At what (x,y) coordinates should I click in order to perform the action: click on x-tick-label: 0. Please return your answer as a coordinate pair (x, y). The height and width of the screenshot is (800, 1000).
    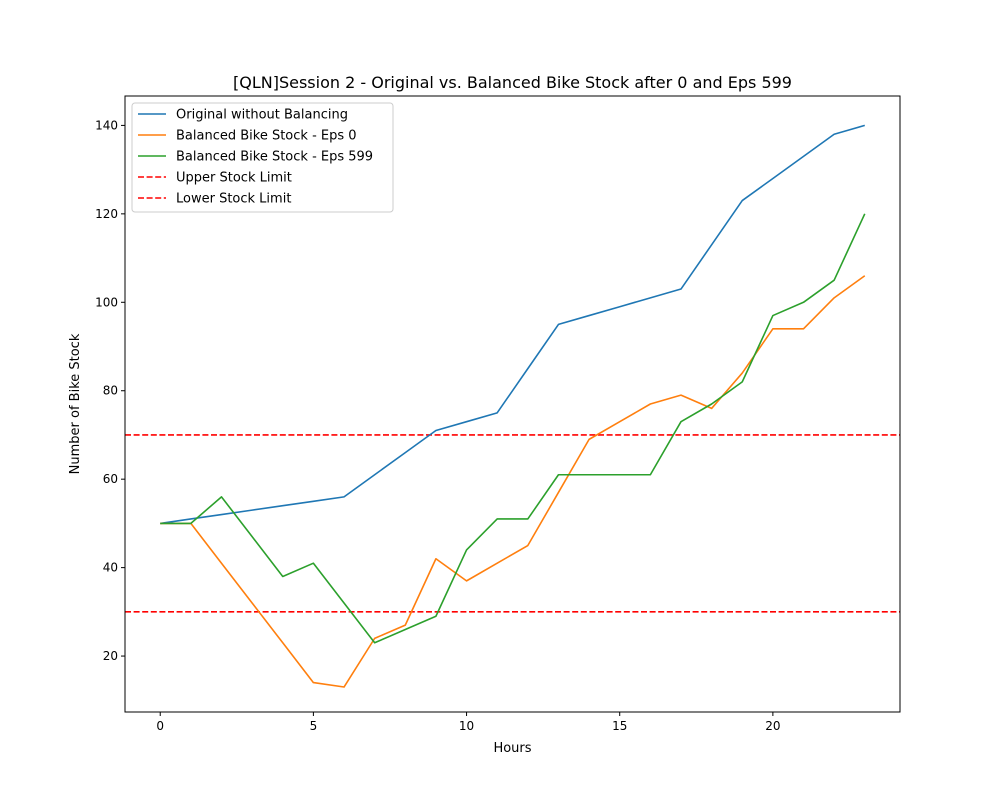
    Looking at the image, I should click on (160, 726).